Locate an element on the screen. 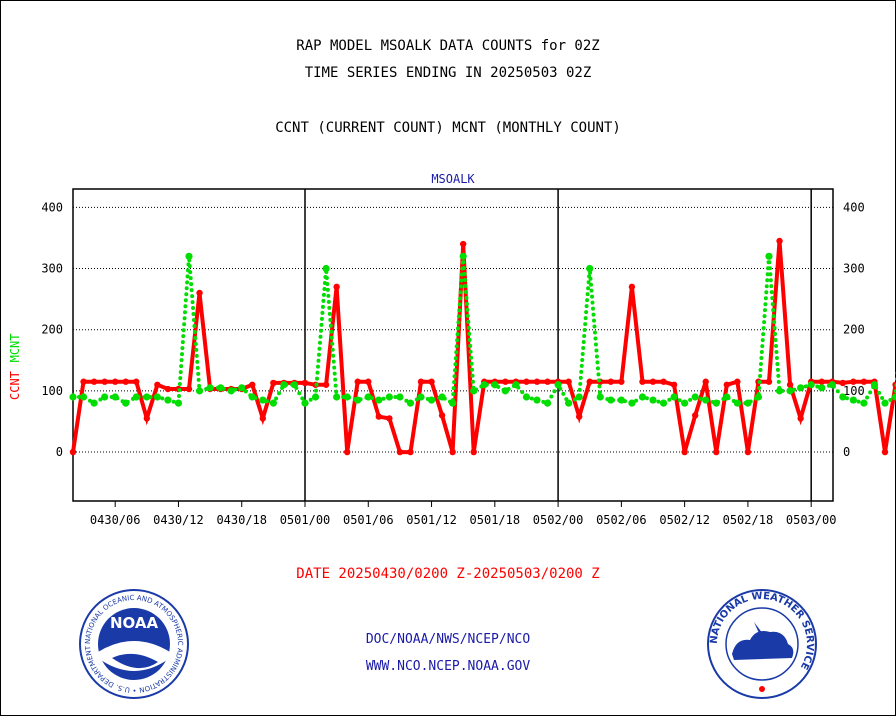 Image resolution: width=896 pixels, height=716 pixels. x-tick-label: 0430/12 is located at coordinates (178, 520).